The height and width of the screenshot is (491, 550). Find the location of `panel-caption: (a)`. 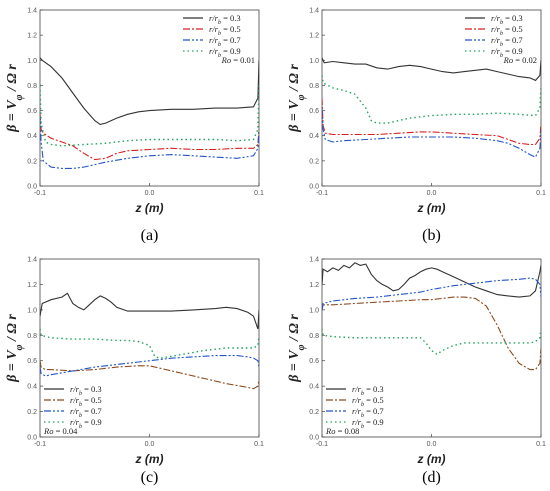

panel-caption: (a) is located at coordinates (150, 235).